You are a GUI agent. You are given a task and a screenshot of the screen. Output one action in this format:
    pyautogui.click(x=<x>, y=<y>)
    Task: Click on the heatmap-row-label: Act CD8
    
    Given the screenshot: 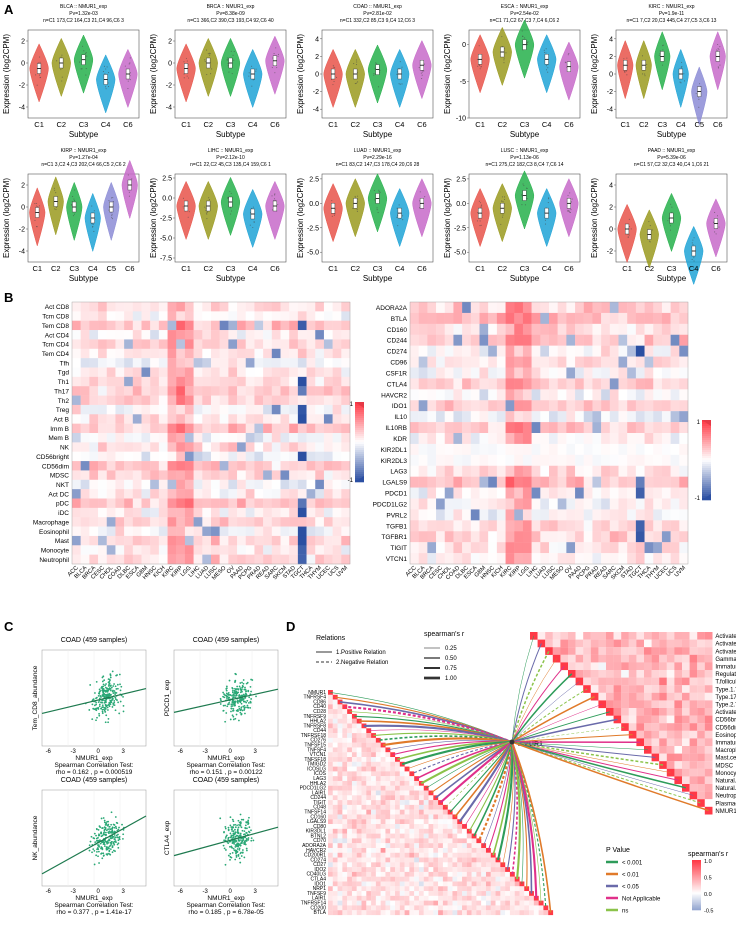 What is the action you would take?
    pyautogui.click(x=57, y=307)
    